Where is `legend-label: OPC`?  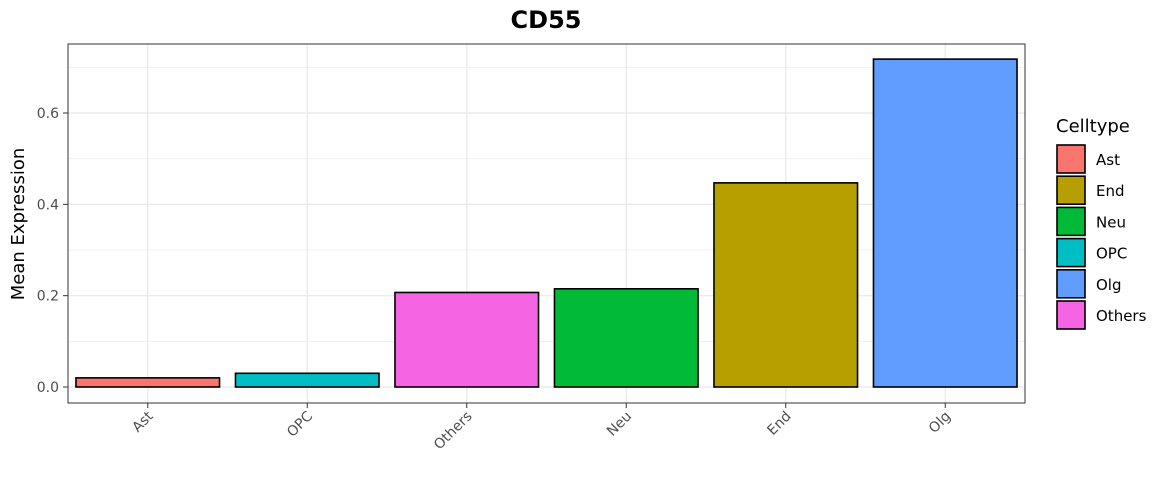 legend-label: OPC is located at coordinates (1111, 254).